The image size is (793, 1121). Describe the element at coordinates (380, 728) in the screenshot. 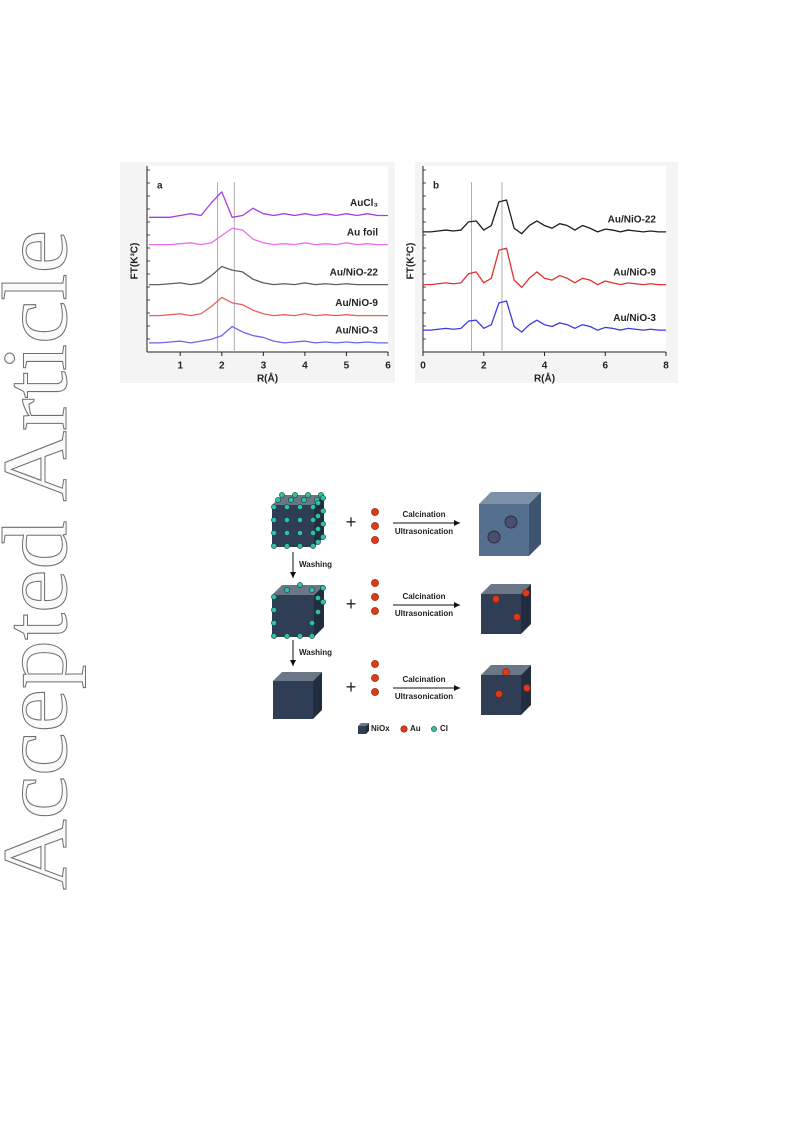

I see `legend-label: NiOx` at that location.